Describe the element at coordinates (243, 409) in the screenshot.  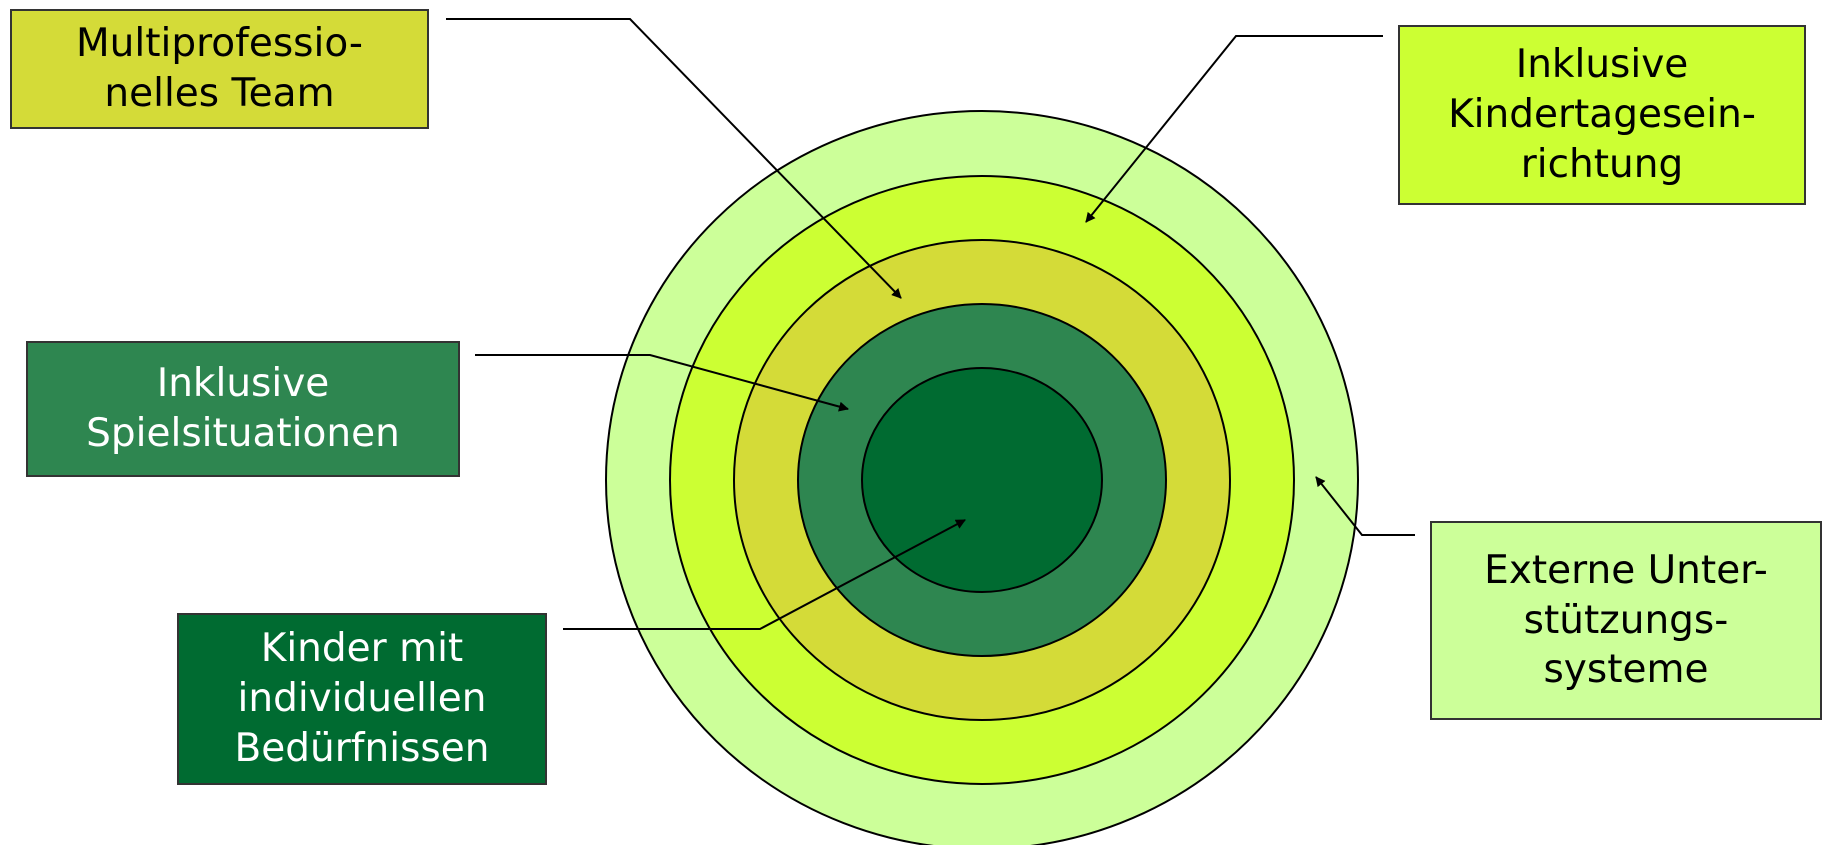
I see `label-inklusive-spielsituationen: Inklusive Spielsituationen` at that location.